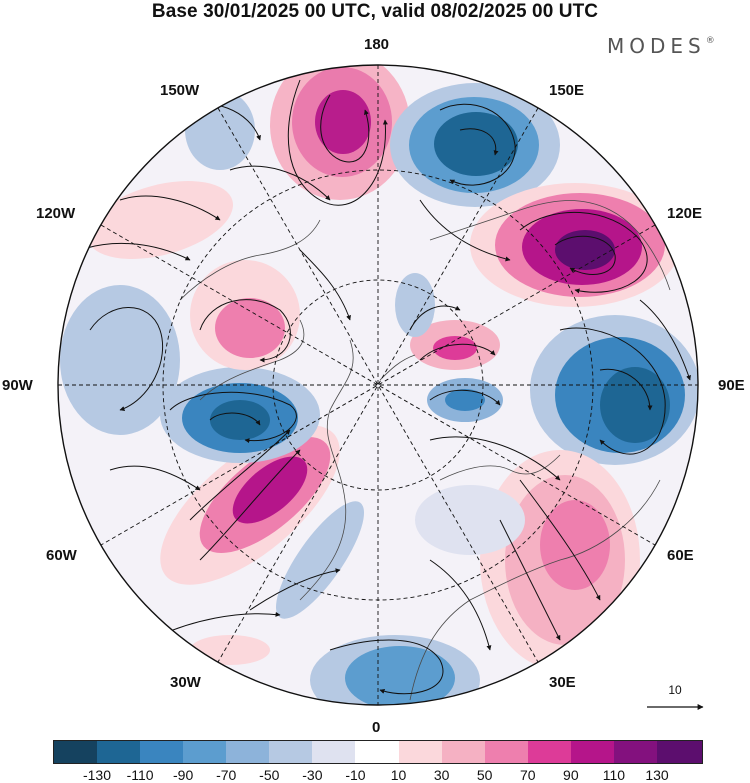 This screenshot has height=783, width=750. What do you see at coordinates (441, 775) in the screenshot?
I see `colorbar-tick-label: 30` at bounding box center [441, 775].